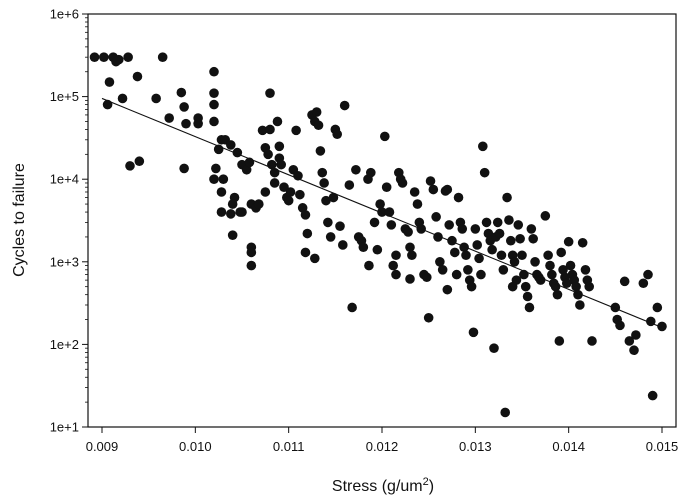 The height and width of the screenshot is (498, 678). I want to click on x-tick-label: 0.010, so click(195, 446).